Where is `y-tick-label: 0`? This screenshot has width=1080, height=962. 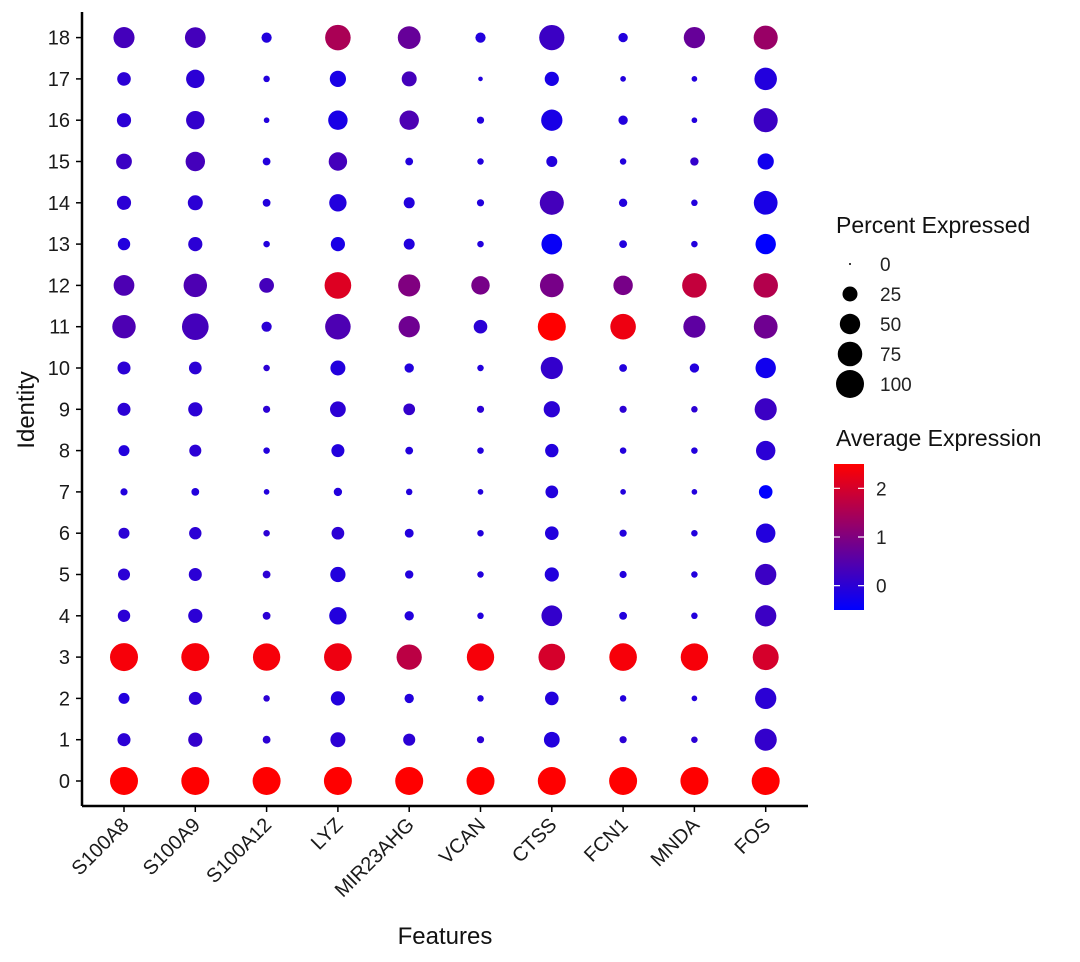 y-tick-label: 0 is located at coordinates (64, 782).